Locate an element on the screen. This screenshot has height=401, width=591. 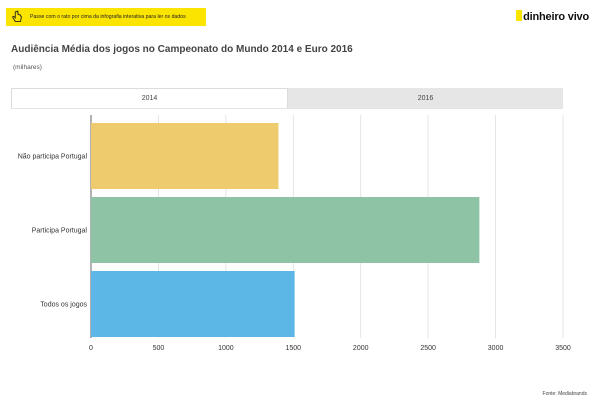
x-tick-label: 1500 is located at coordinates (293, 348).